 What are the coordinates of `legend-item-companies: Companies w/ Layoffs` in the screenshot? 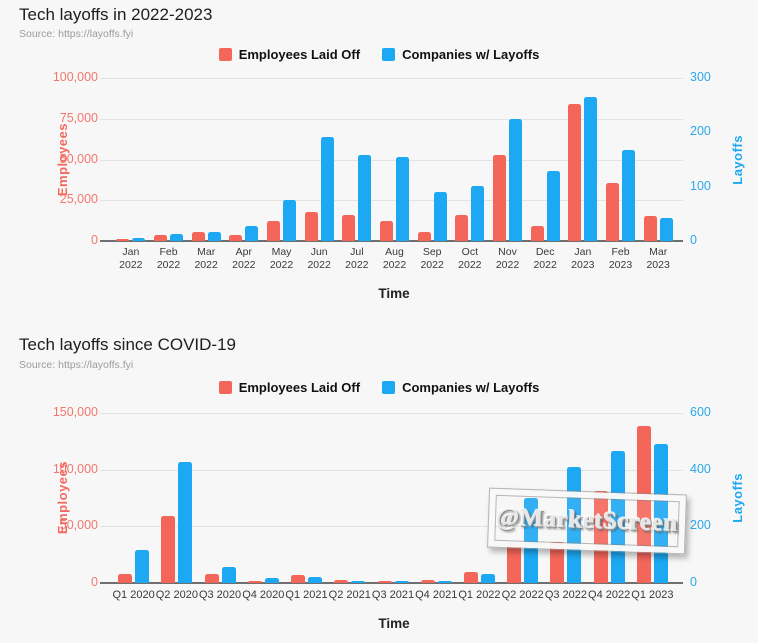 It's located at (460, 54).